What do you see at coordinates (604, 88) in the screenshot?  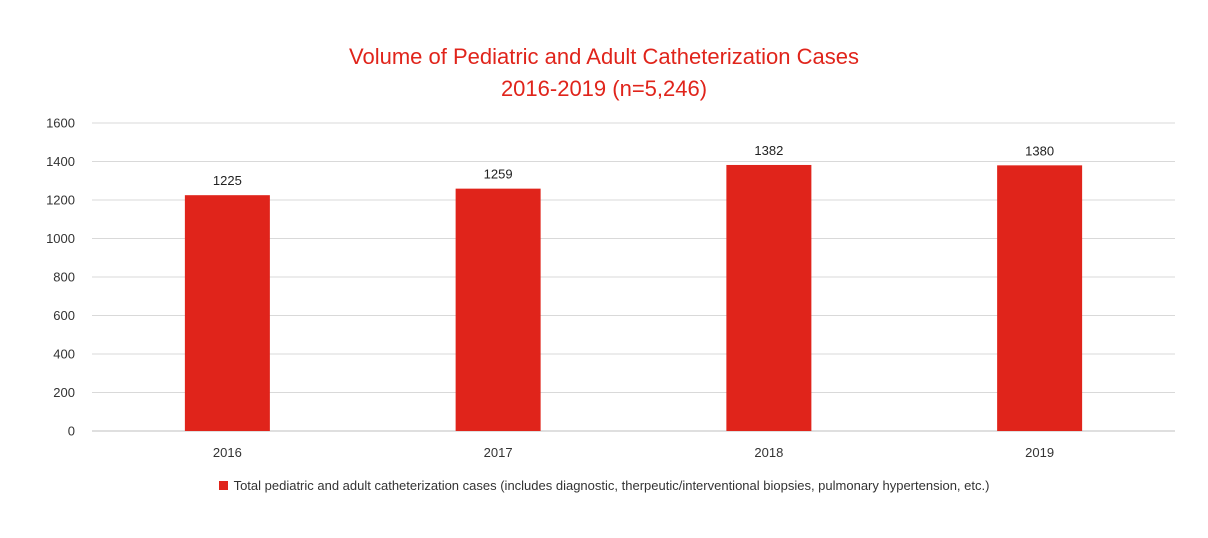 I see `chart-subtitle: 2016-2019 (n=5,246)` at bounding box center [604, 88].